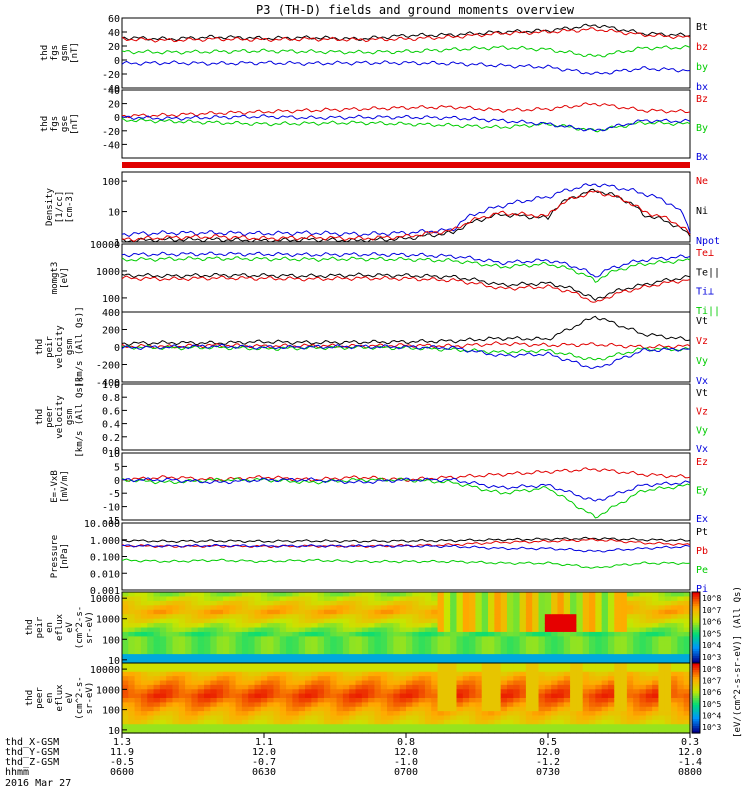  I want to click on x-axis-value: 0630, so click(264, 772).